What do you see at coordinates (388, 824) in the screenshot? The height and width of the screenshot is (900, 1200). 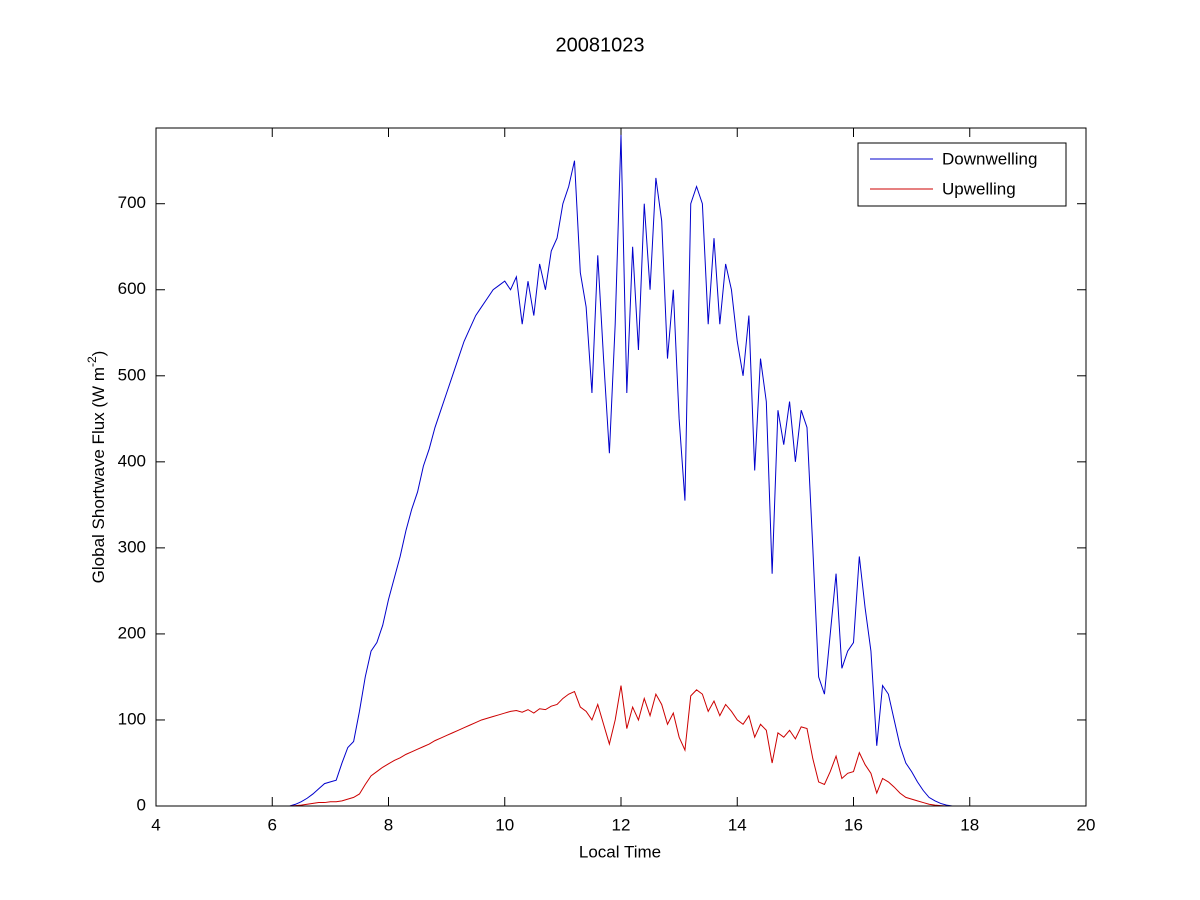 I see `x-tick-label: 8` at bounding box center [388, 824].